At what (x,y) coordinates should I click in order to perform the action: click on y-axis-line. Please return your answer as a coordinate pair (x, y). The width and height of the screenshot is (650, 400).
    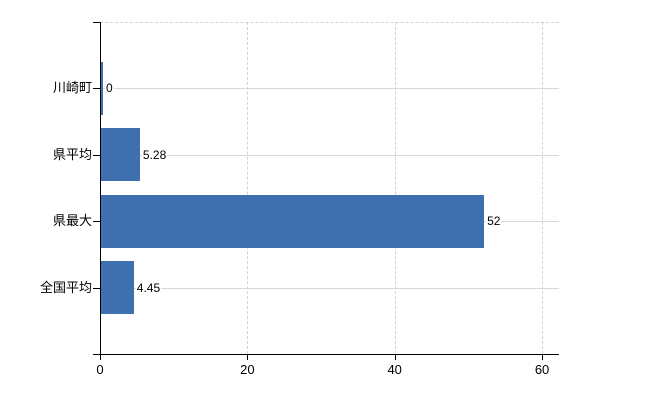
    Looking at the image, I should click on (100, 188).